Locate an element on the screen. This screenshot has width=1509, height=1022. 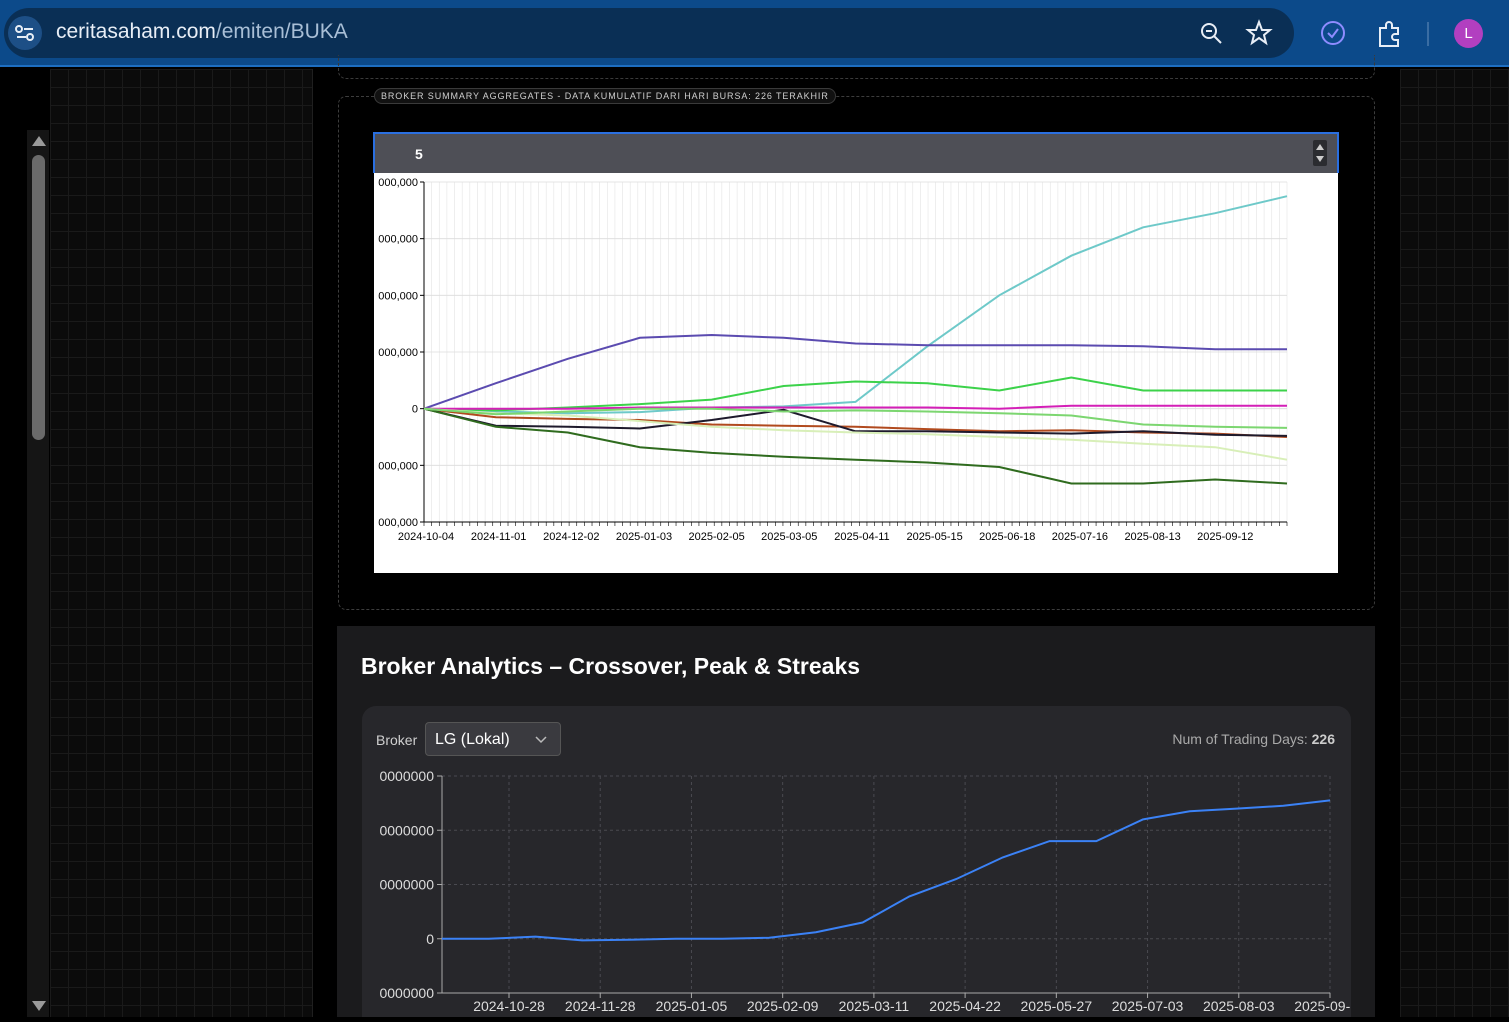
x-tick-label: 2025-05-27 is located at coordinates (1057, 1006).